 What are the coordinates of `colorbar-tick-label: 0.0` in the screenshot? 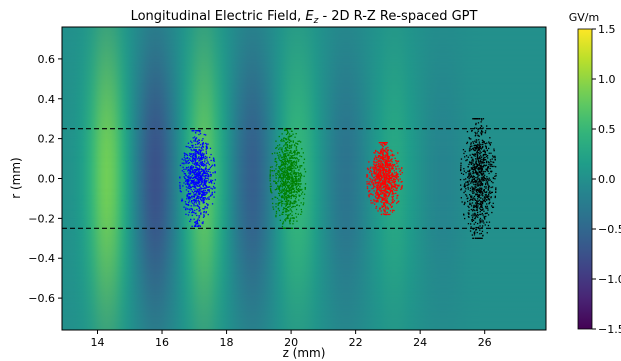 It's located at (607, 179).